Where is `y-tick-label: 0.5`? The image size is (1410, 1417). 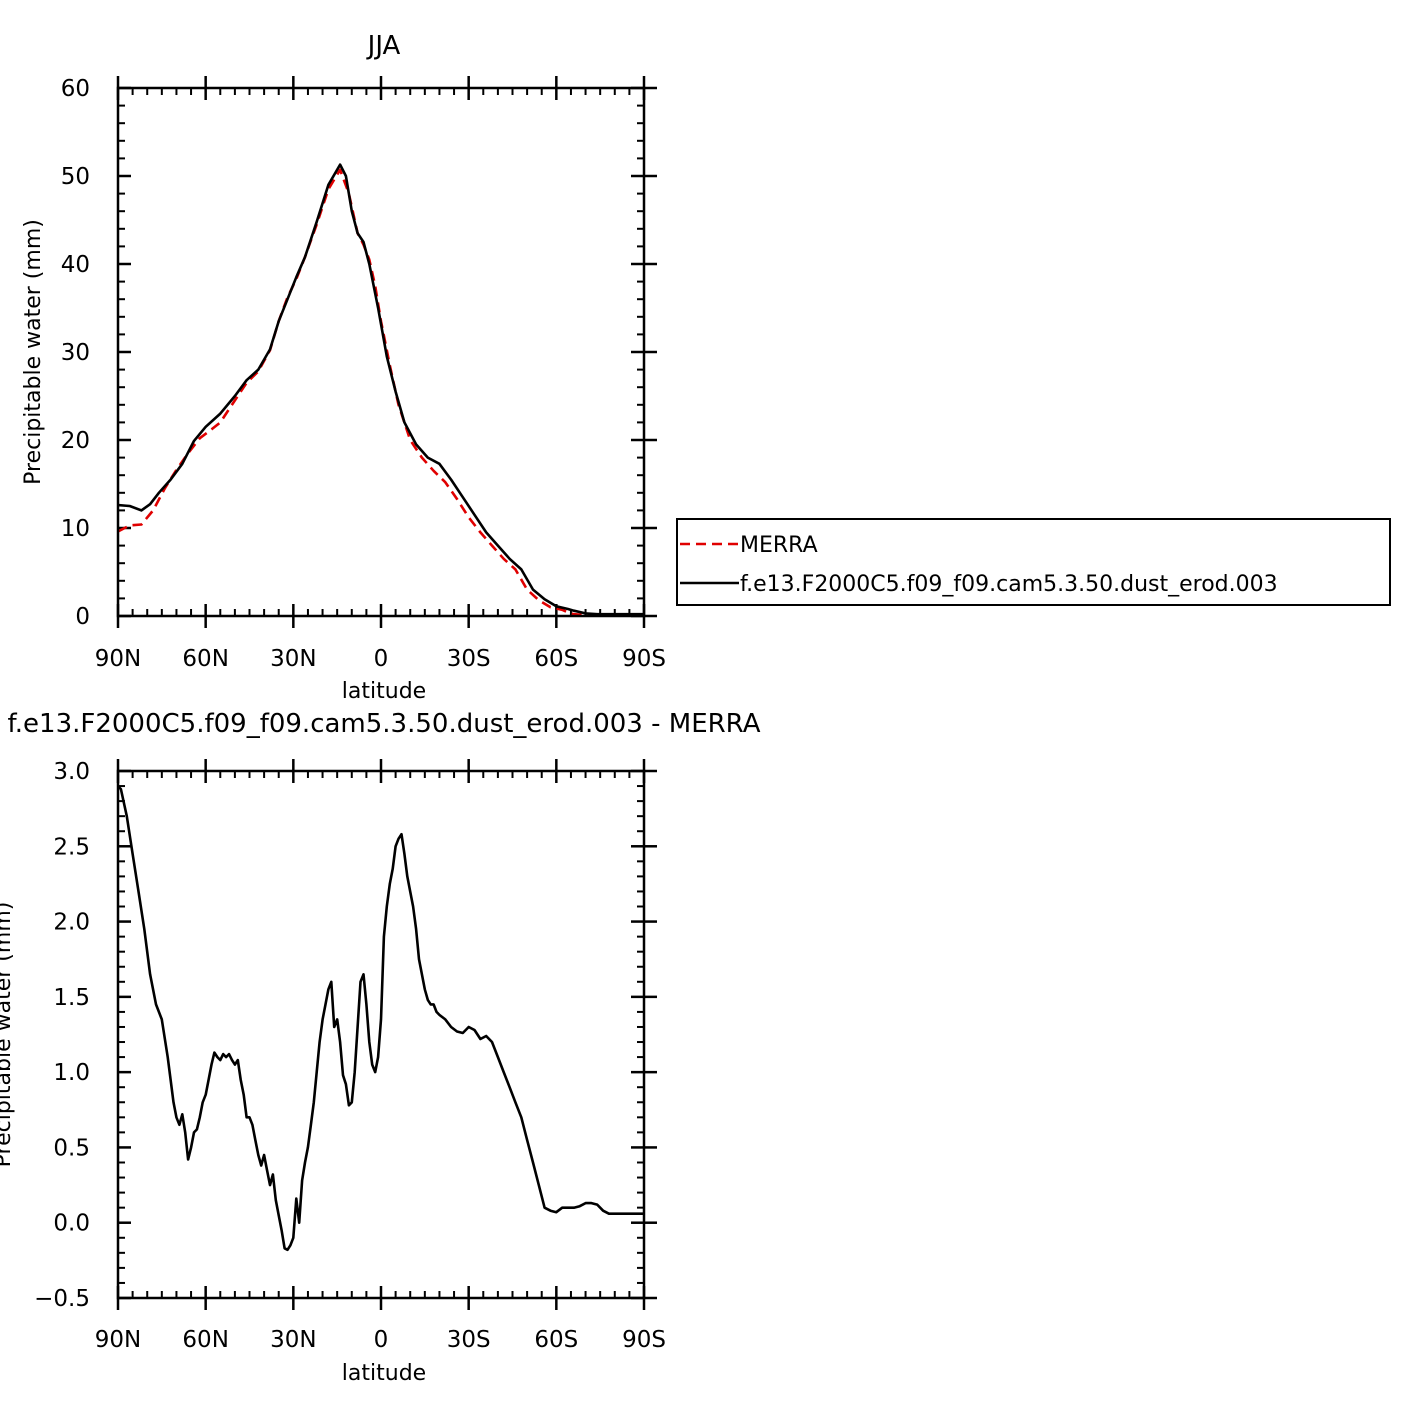
y-tick-label: 0.5 is located at coordinates (71, 1148).